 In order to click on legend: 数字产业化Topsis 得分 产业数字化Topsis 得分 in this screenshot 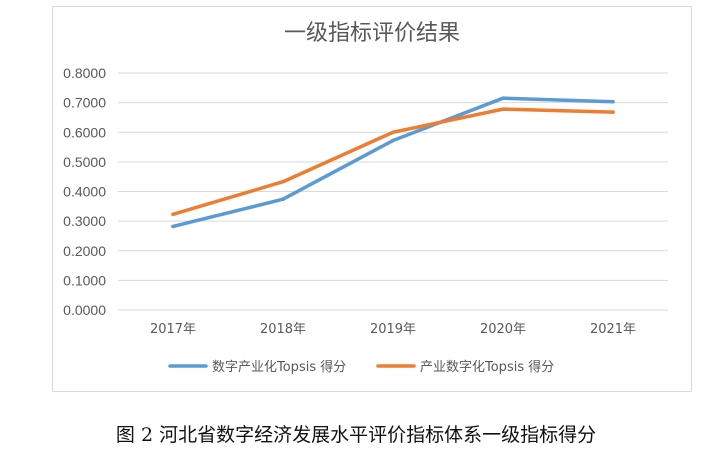, I will do `click(361, 367)`.